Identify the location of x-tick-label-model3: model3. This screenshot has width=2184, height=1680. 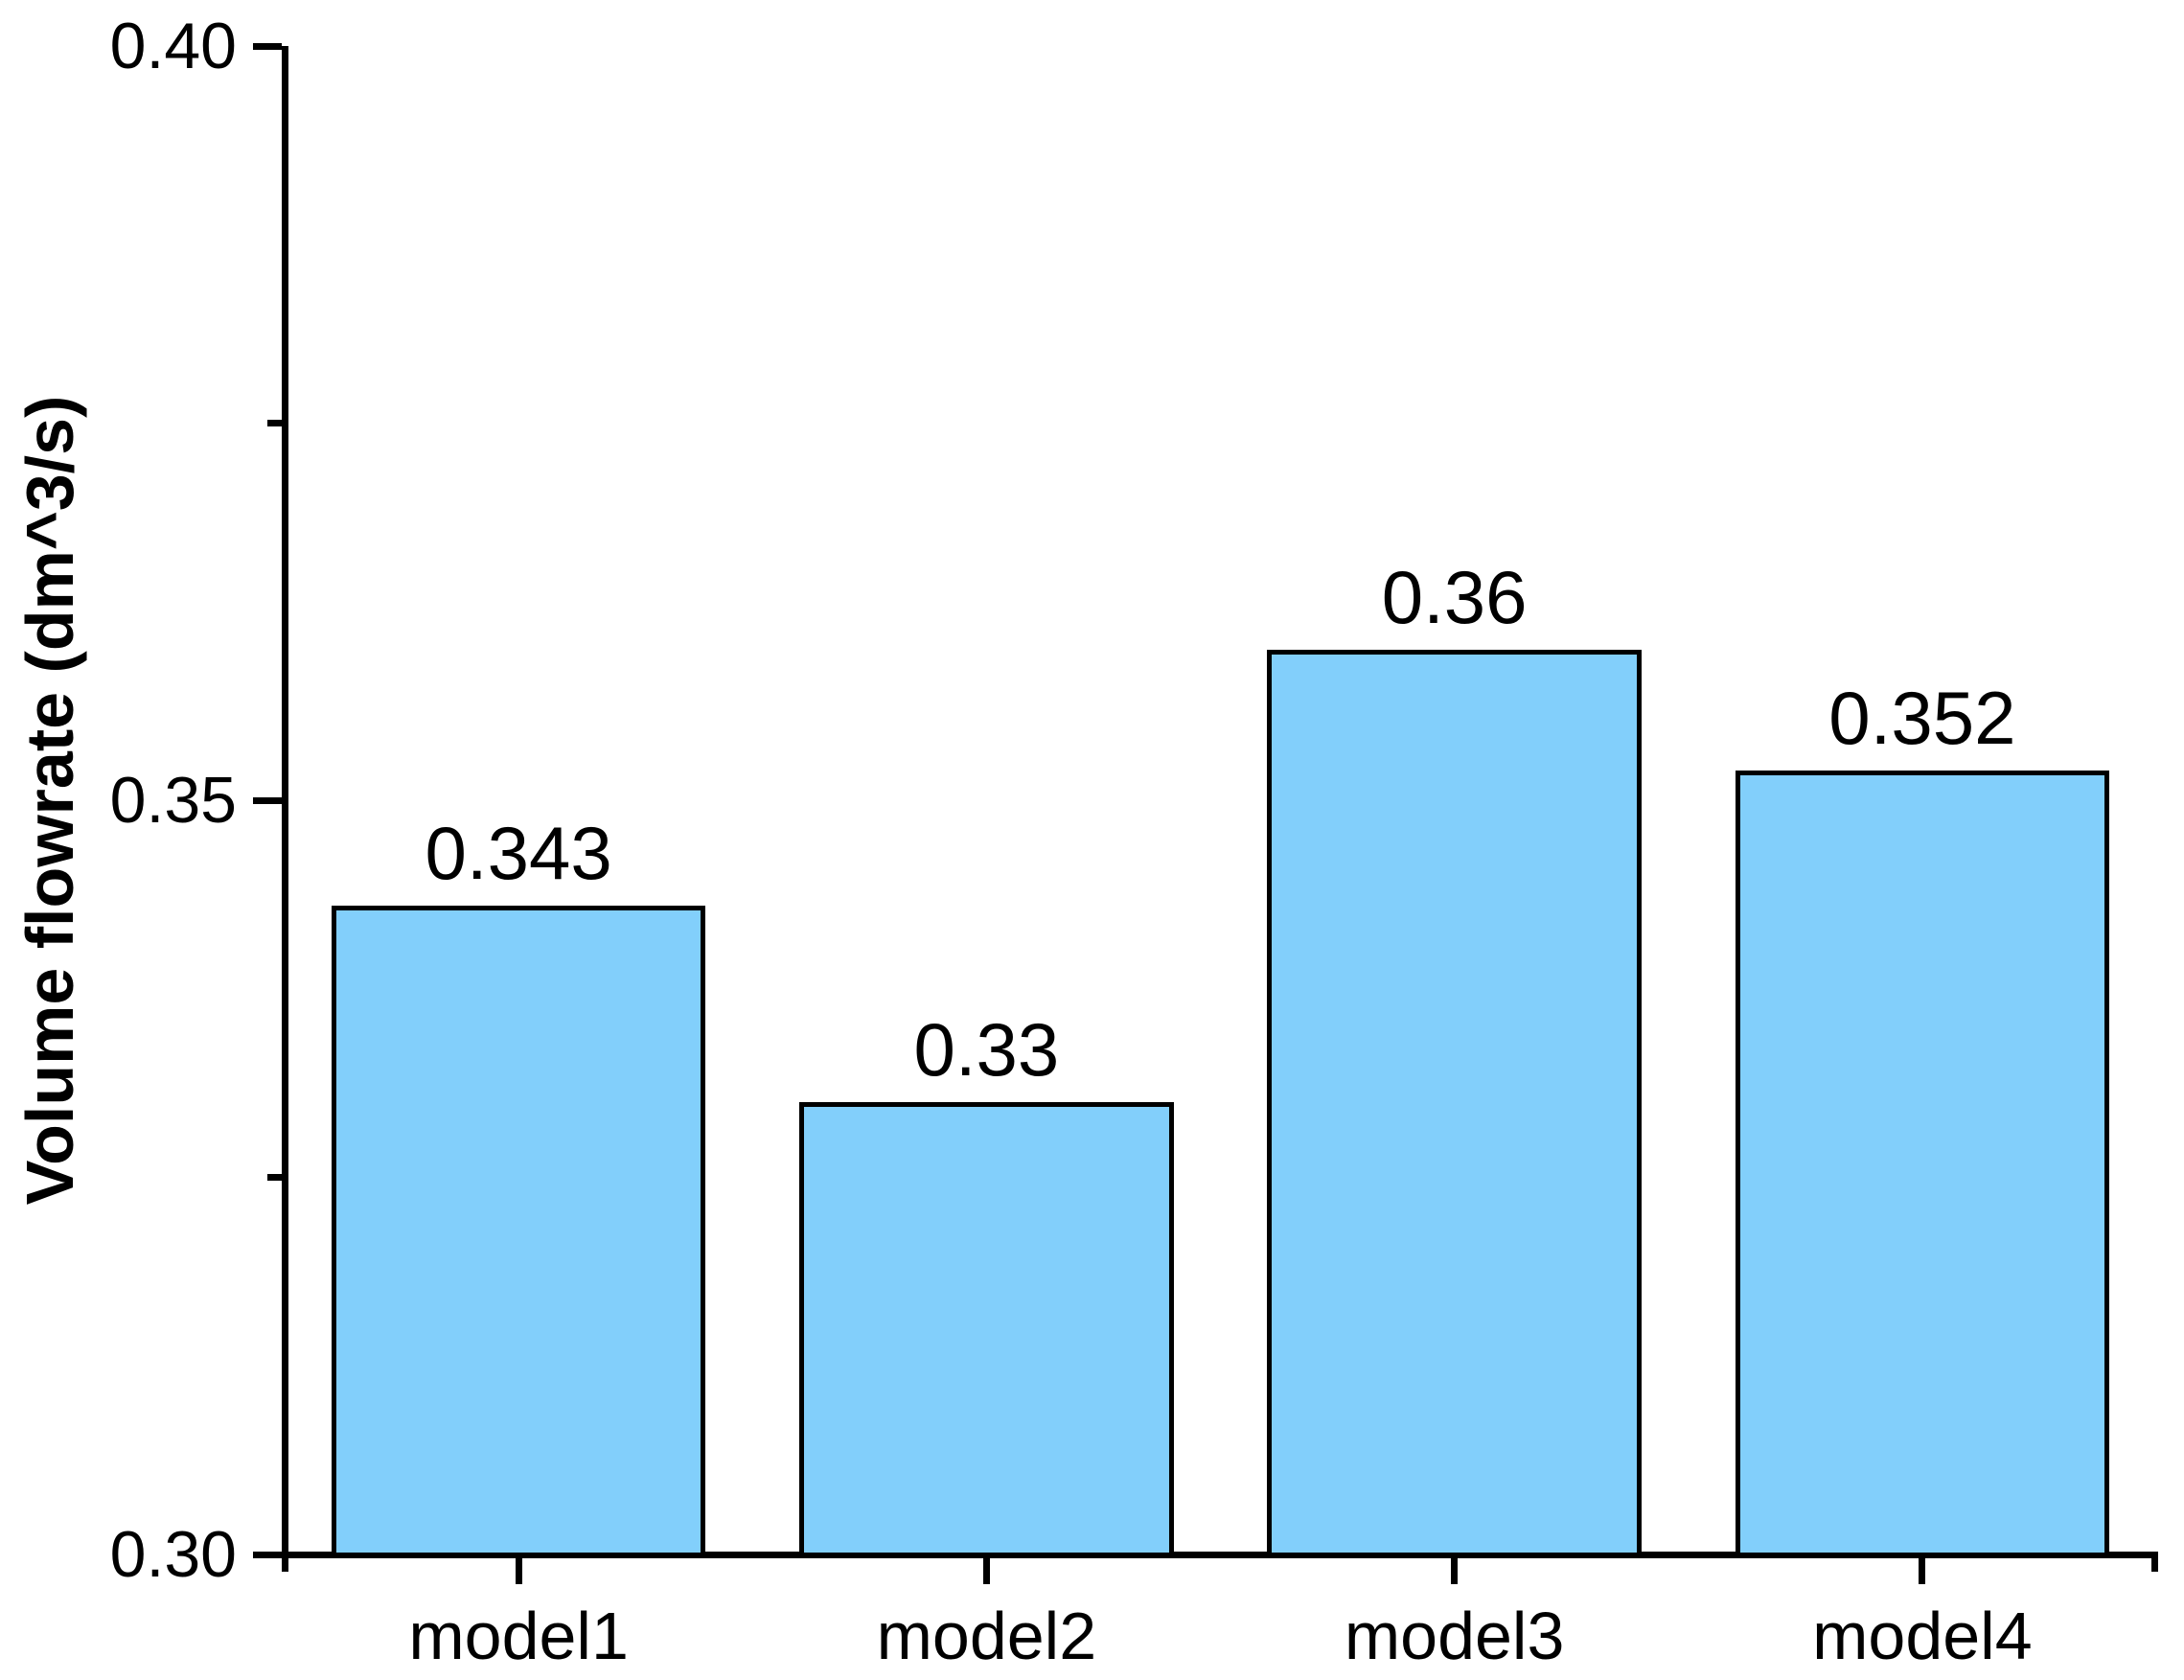
(1455, 1636).